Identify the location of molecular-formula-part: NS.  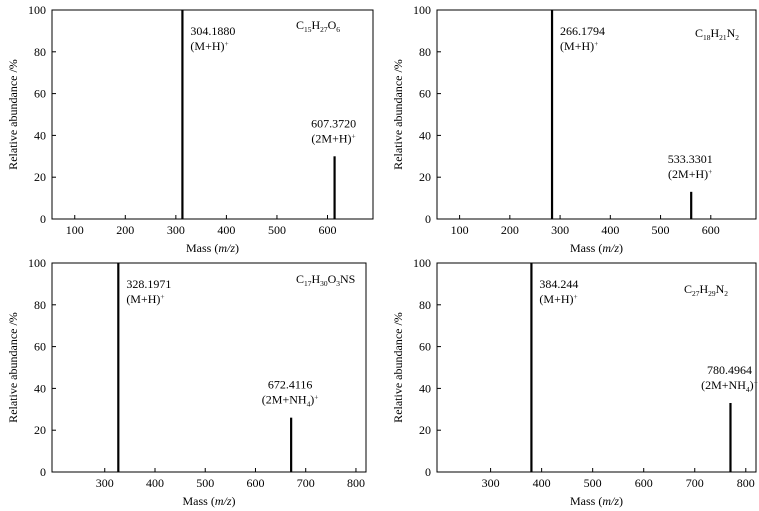
(347, 279).